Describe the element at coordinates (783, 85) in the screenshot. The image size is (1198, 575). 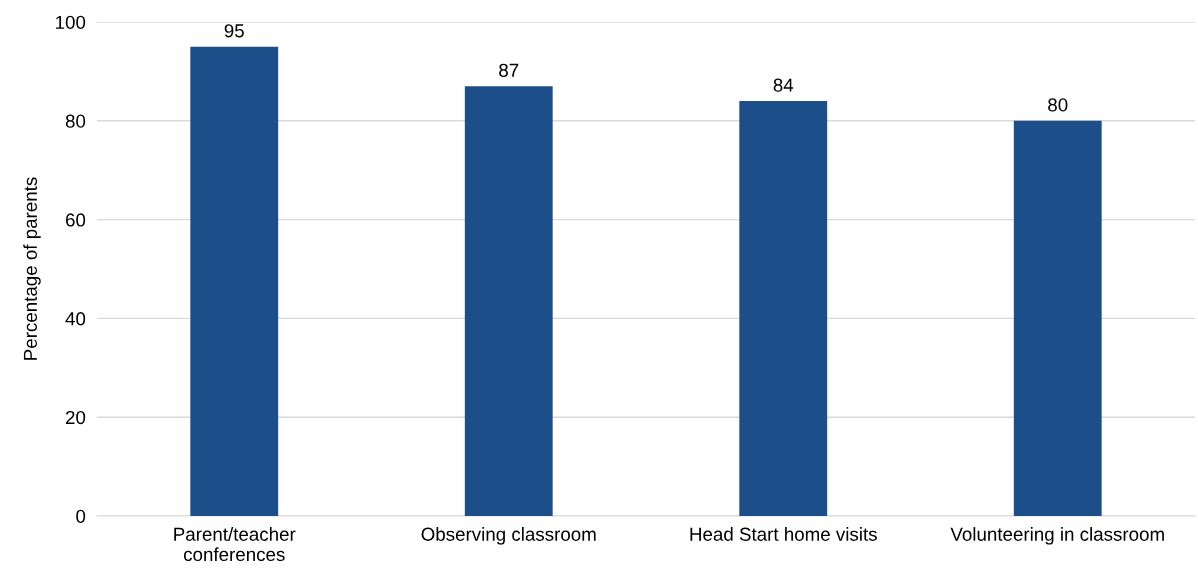
I see `data-label: 84` at that location.